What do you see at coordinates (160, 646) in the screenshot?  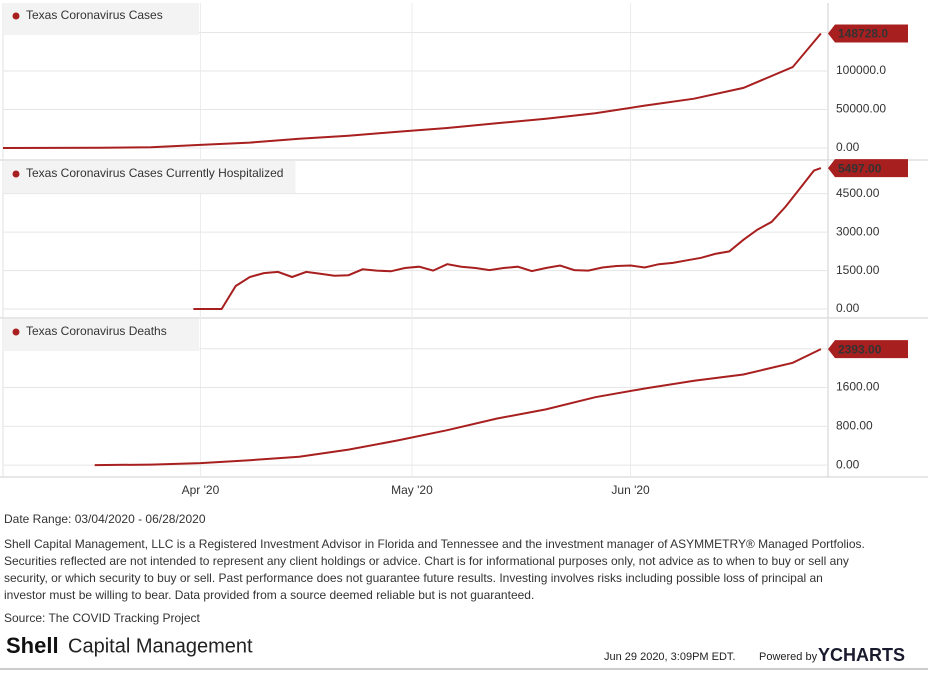 I see `logo-text: Capital Management` at bounding box center [160, 646].